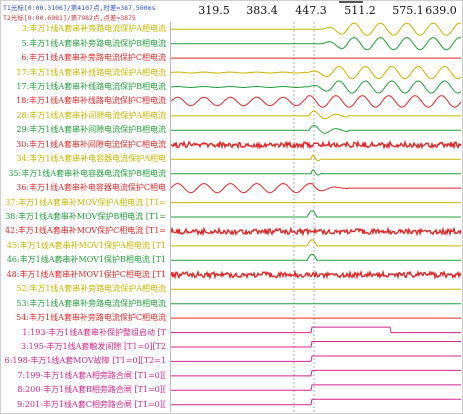  Describe the element at coordinates (311, 10) in the screenshot. I see `time-ruler-tick: 447.3` at that location.